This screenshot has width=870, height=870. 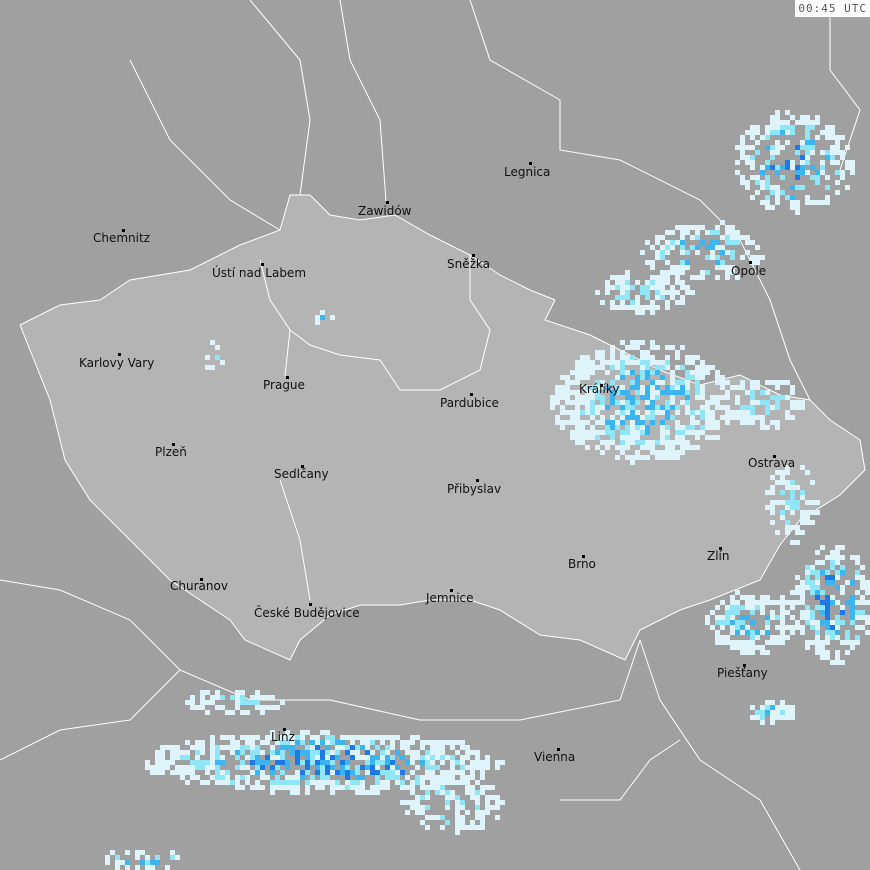 What do you see at coordinates (307, 613) in the screenshot?
I see `city-label: České Budějovice` at bounding box center [307, 613].